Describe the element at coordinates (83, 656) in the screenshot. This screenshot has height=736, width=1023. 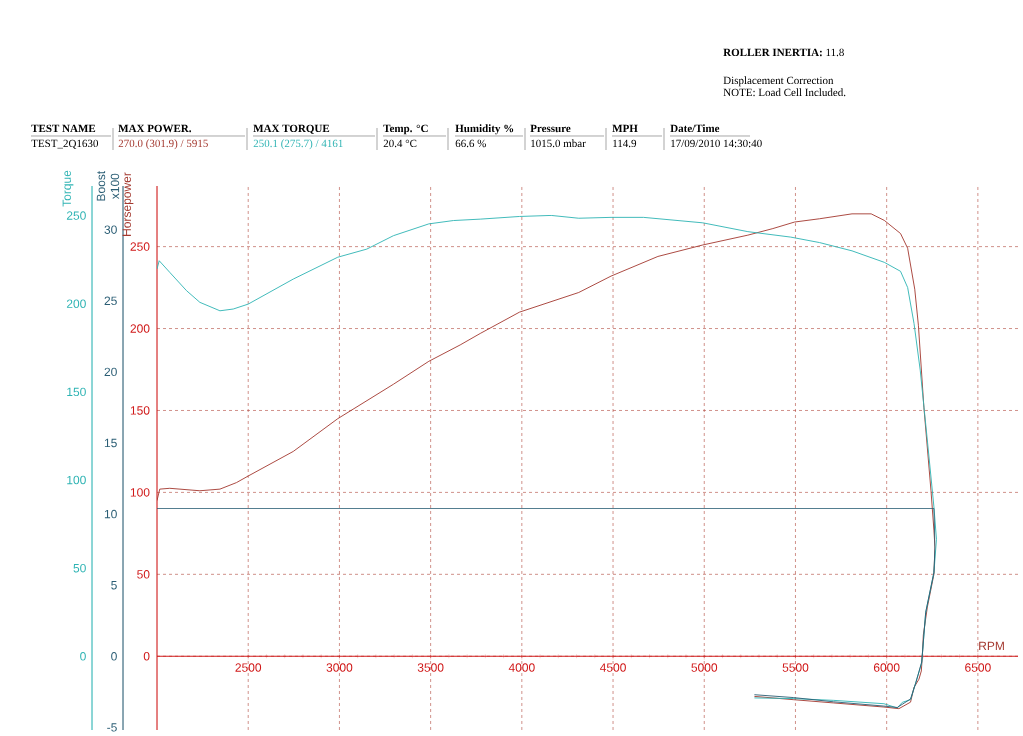
I see `y2-tick-label: 0` at that location.